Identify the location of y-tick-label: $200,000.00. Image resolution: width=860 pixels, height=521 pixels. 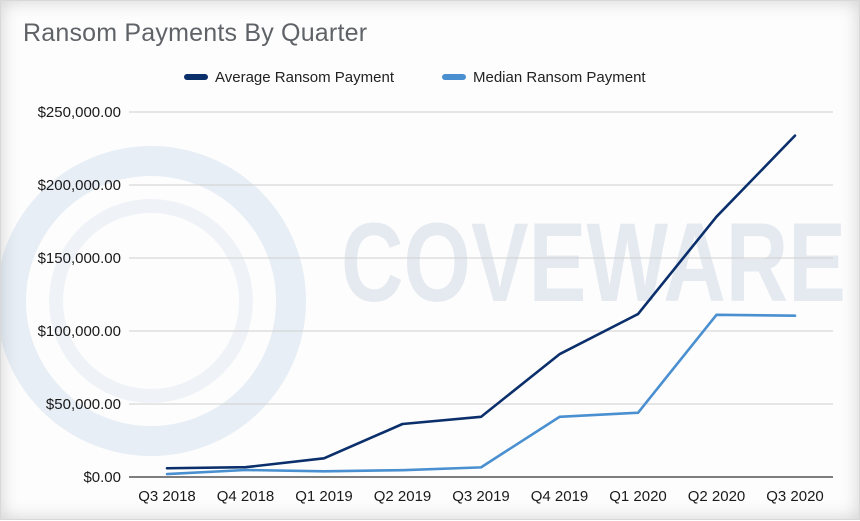
(79, 185).